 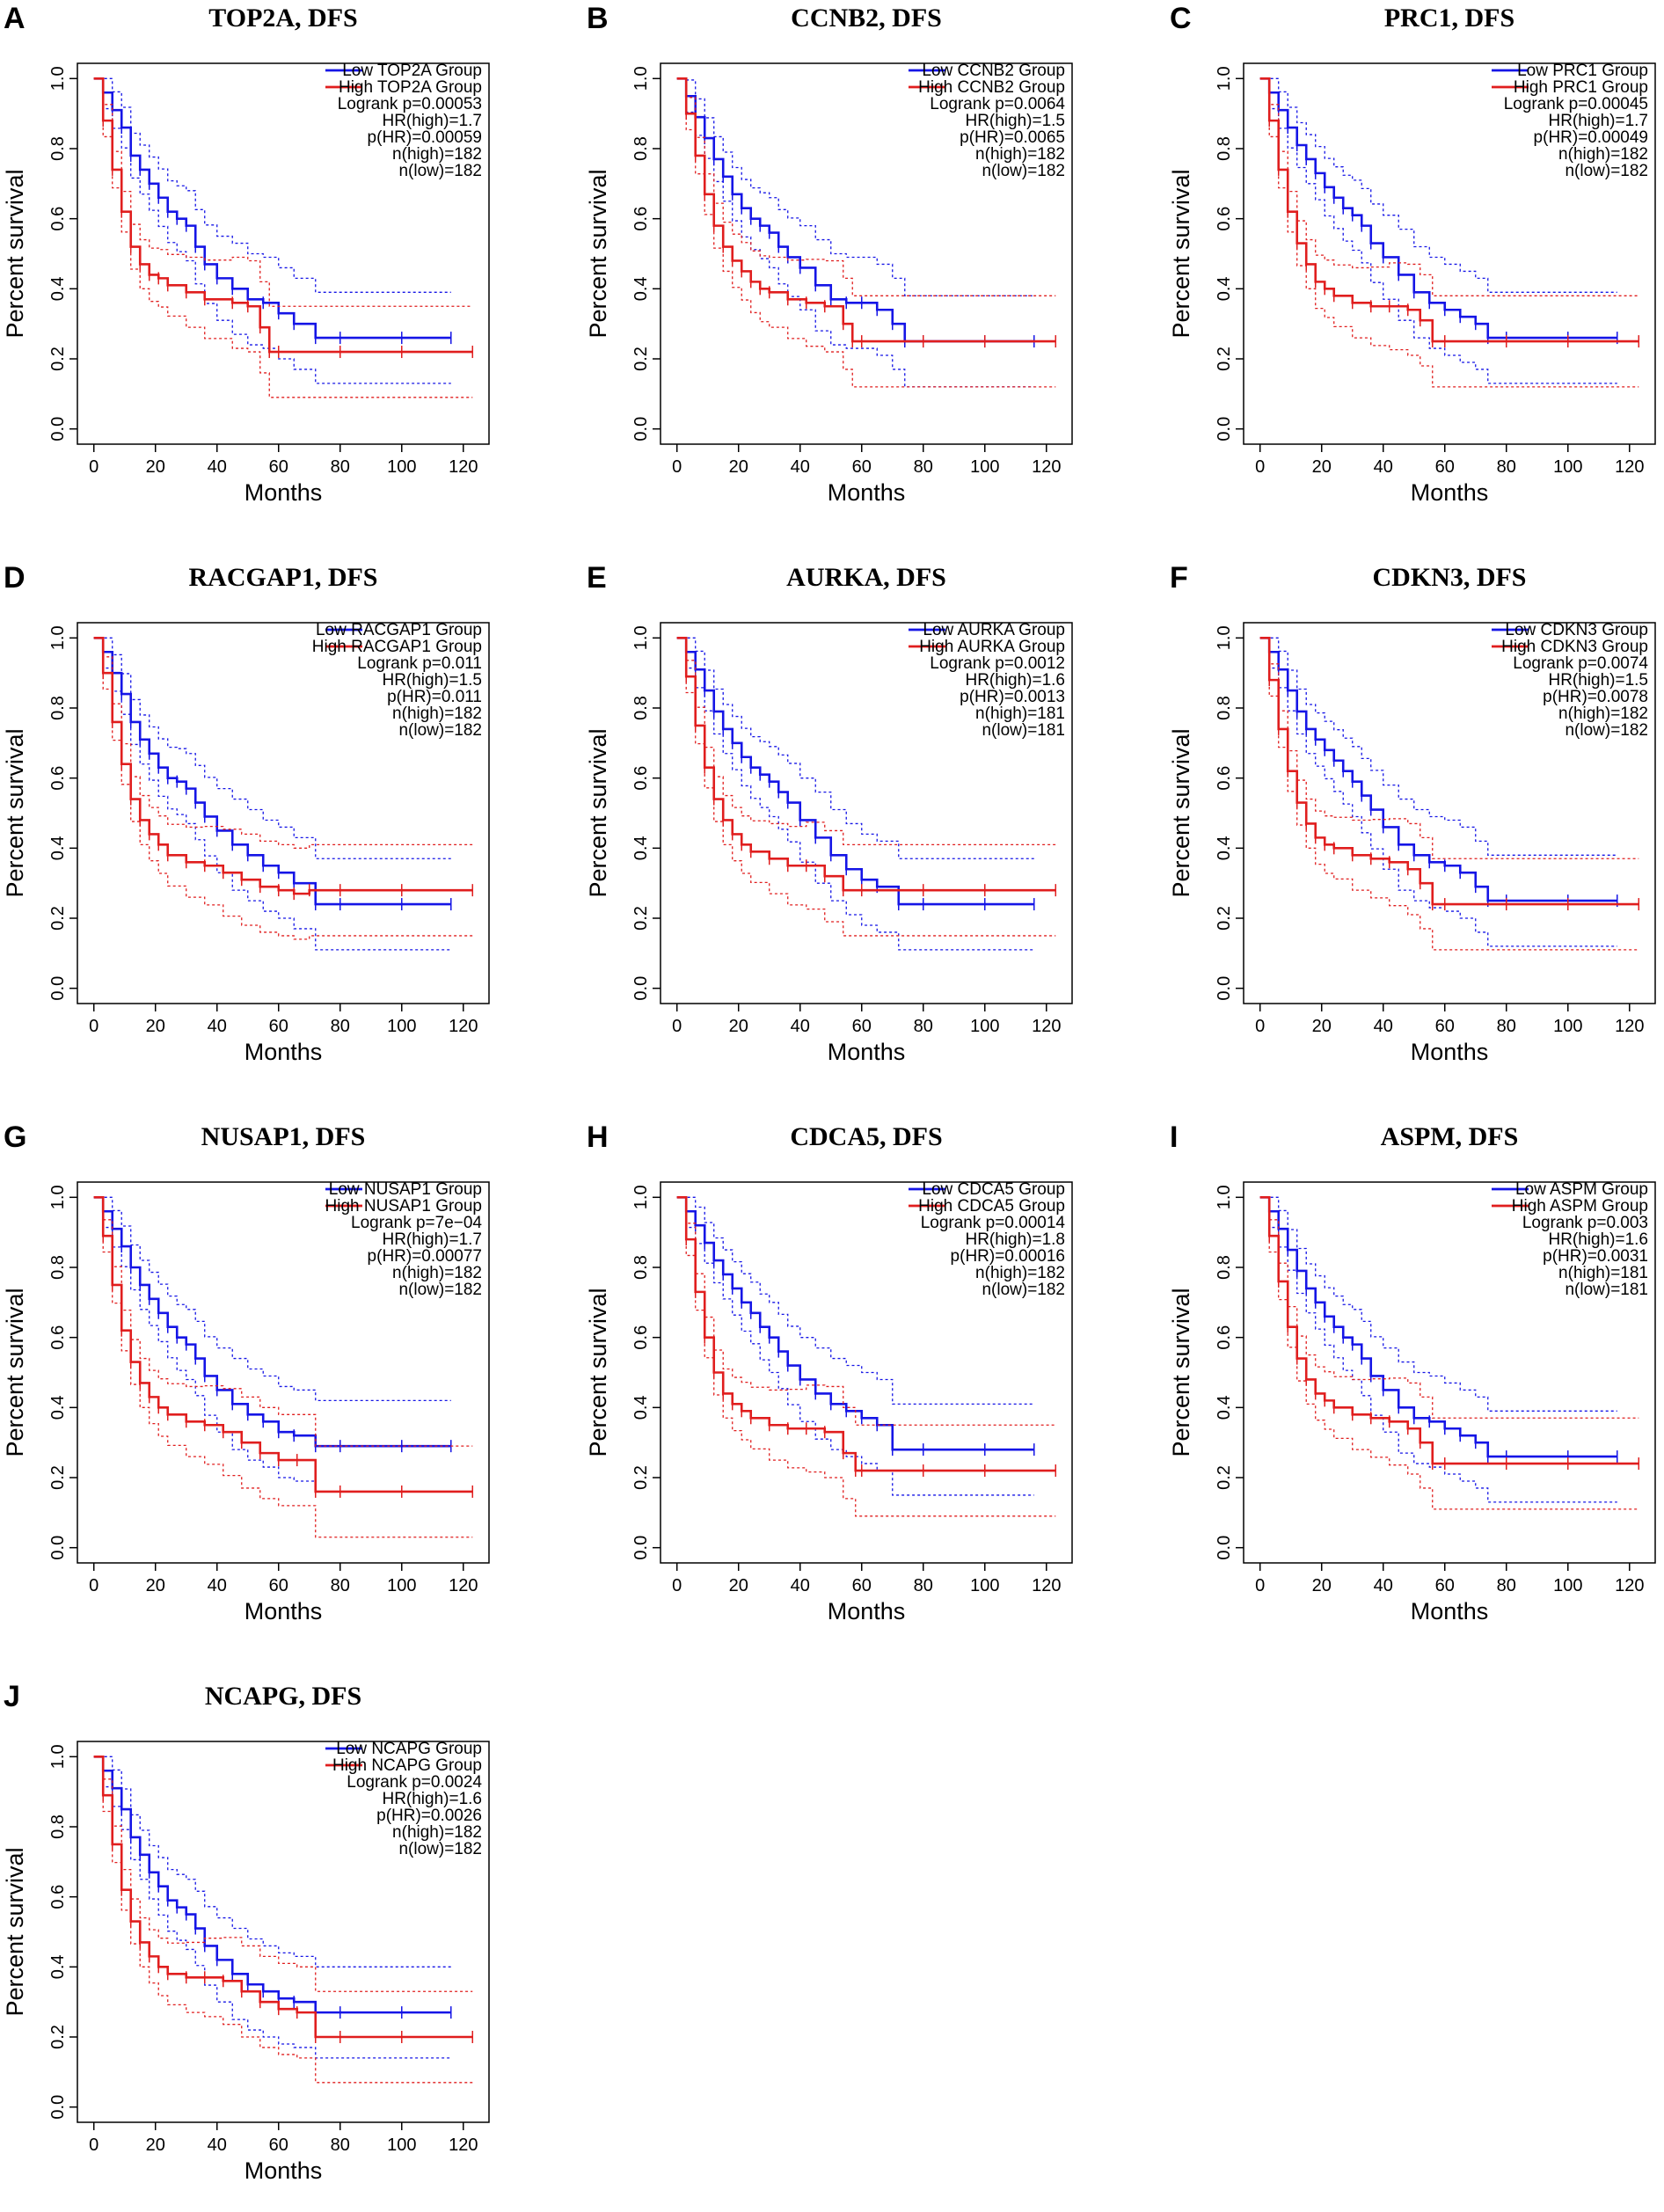 I want to click on high-legend-label: High CDCA5 Group, so click(x=991, y=1206).